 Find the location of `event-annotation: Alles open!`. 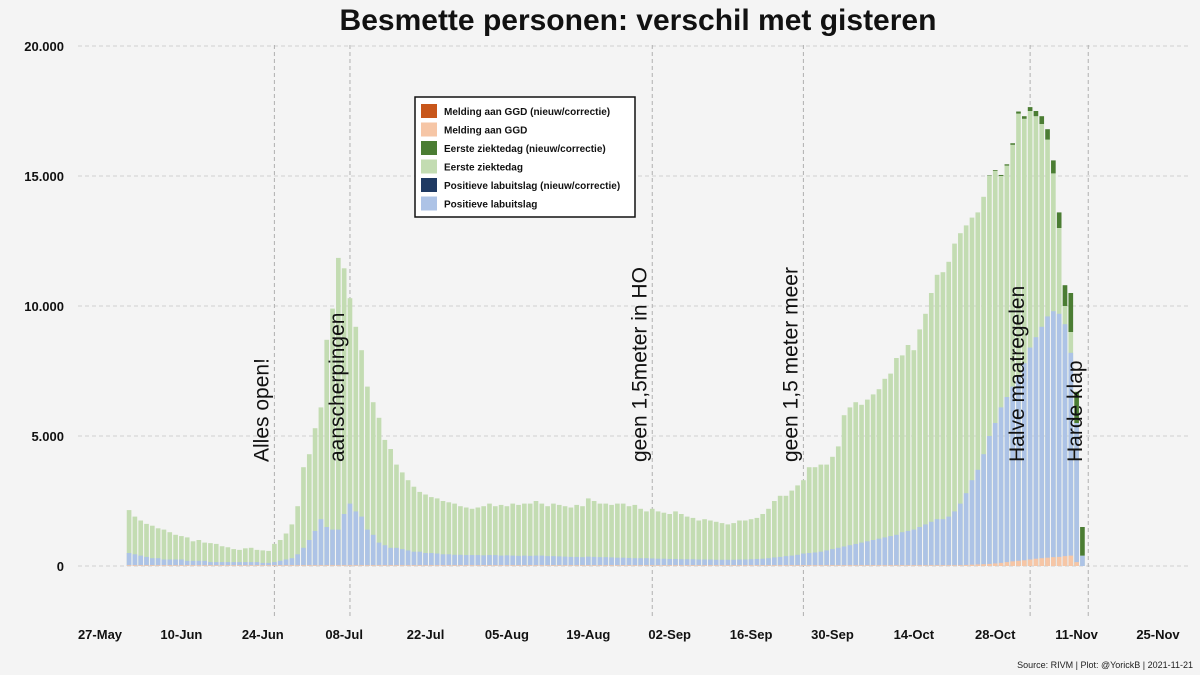

event-annotation: Alles open! is located at coordinates (261, 410).